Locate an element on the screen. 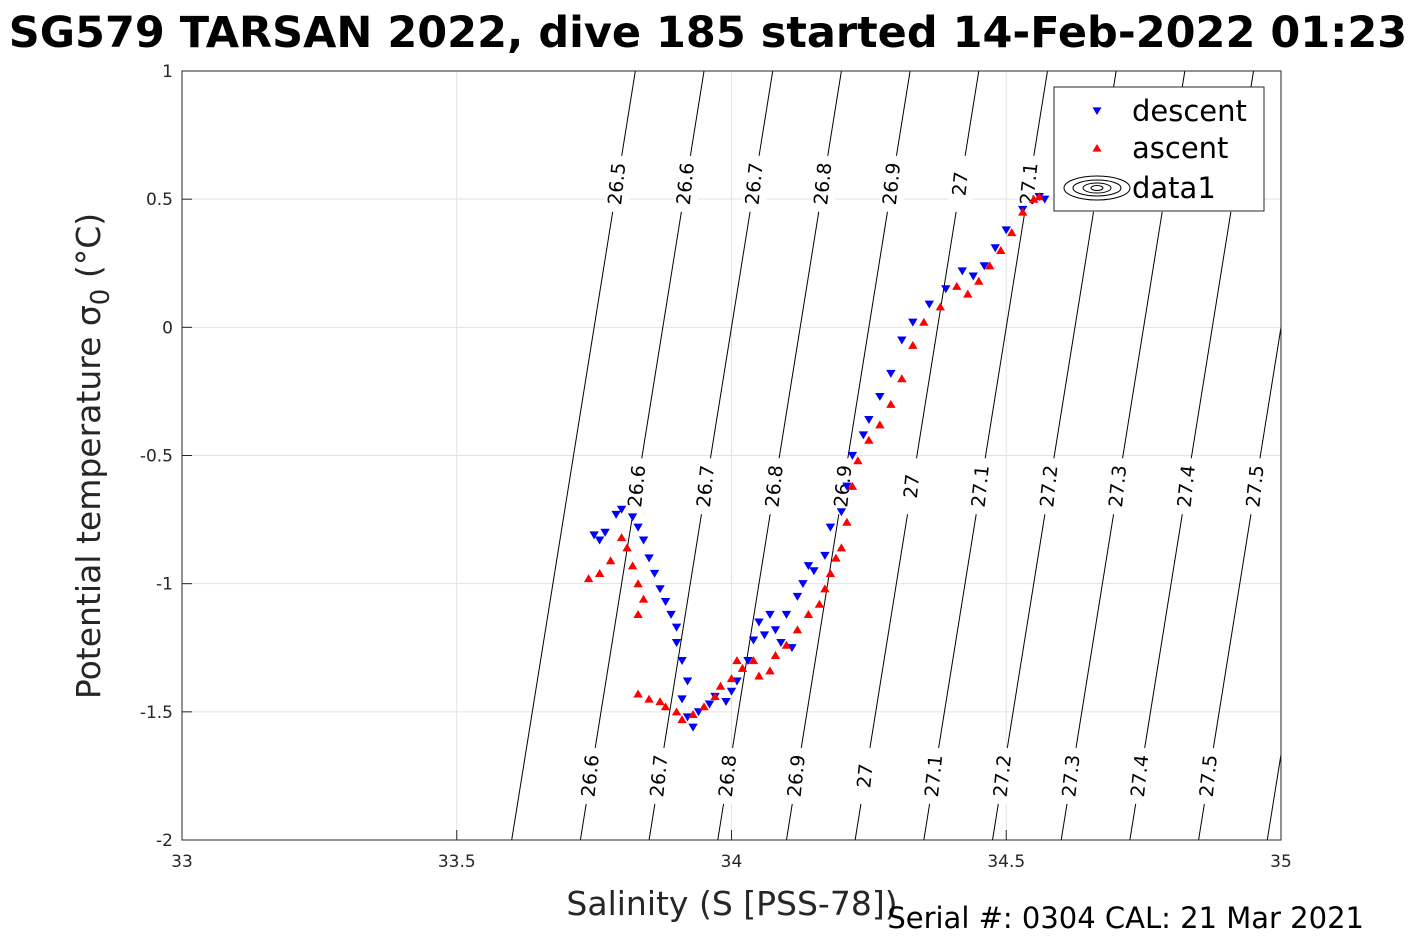 This screenshot has width=1417, height=945. y-axis-label: Potential temperature σ0 (°C) is located at coordinates (92, 456).